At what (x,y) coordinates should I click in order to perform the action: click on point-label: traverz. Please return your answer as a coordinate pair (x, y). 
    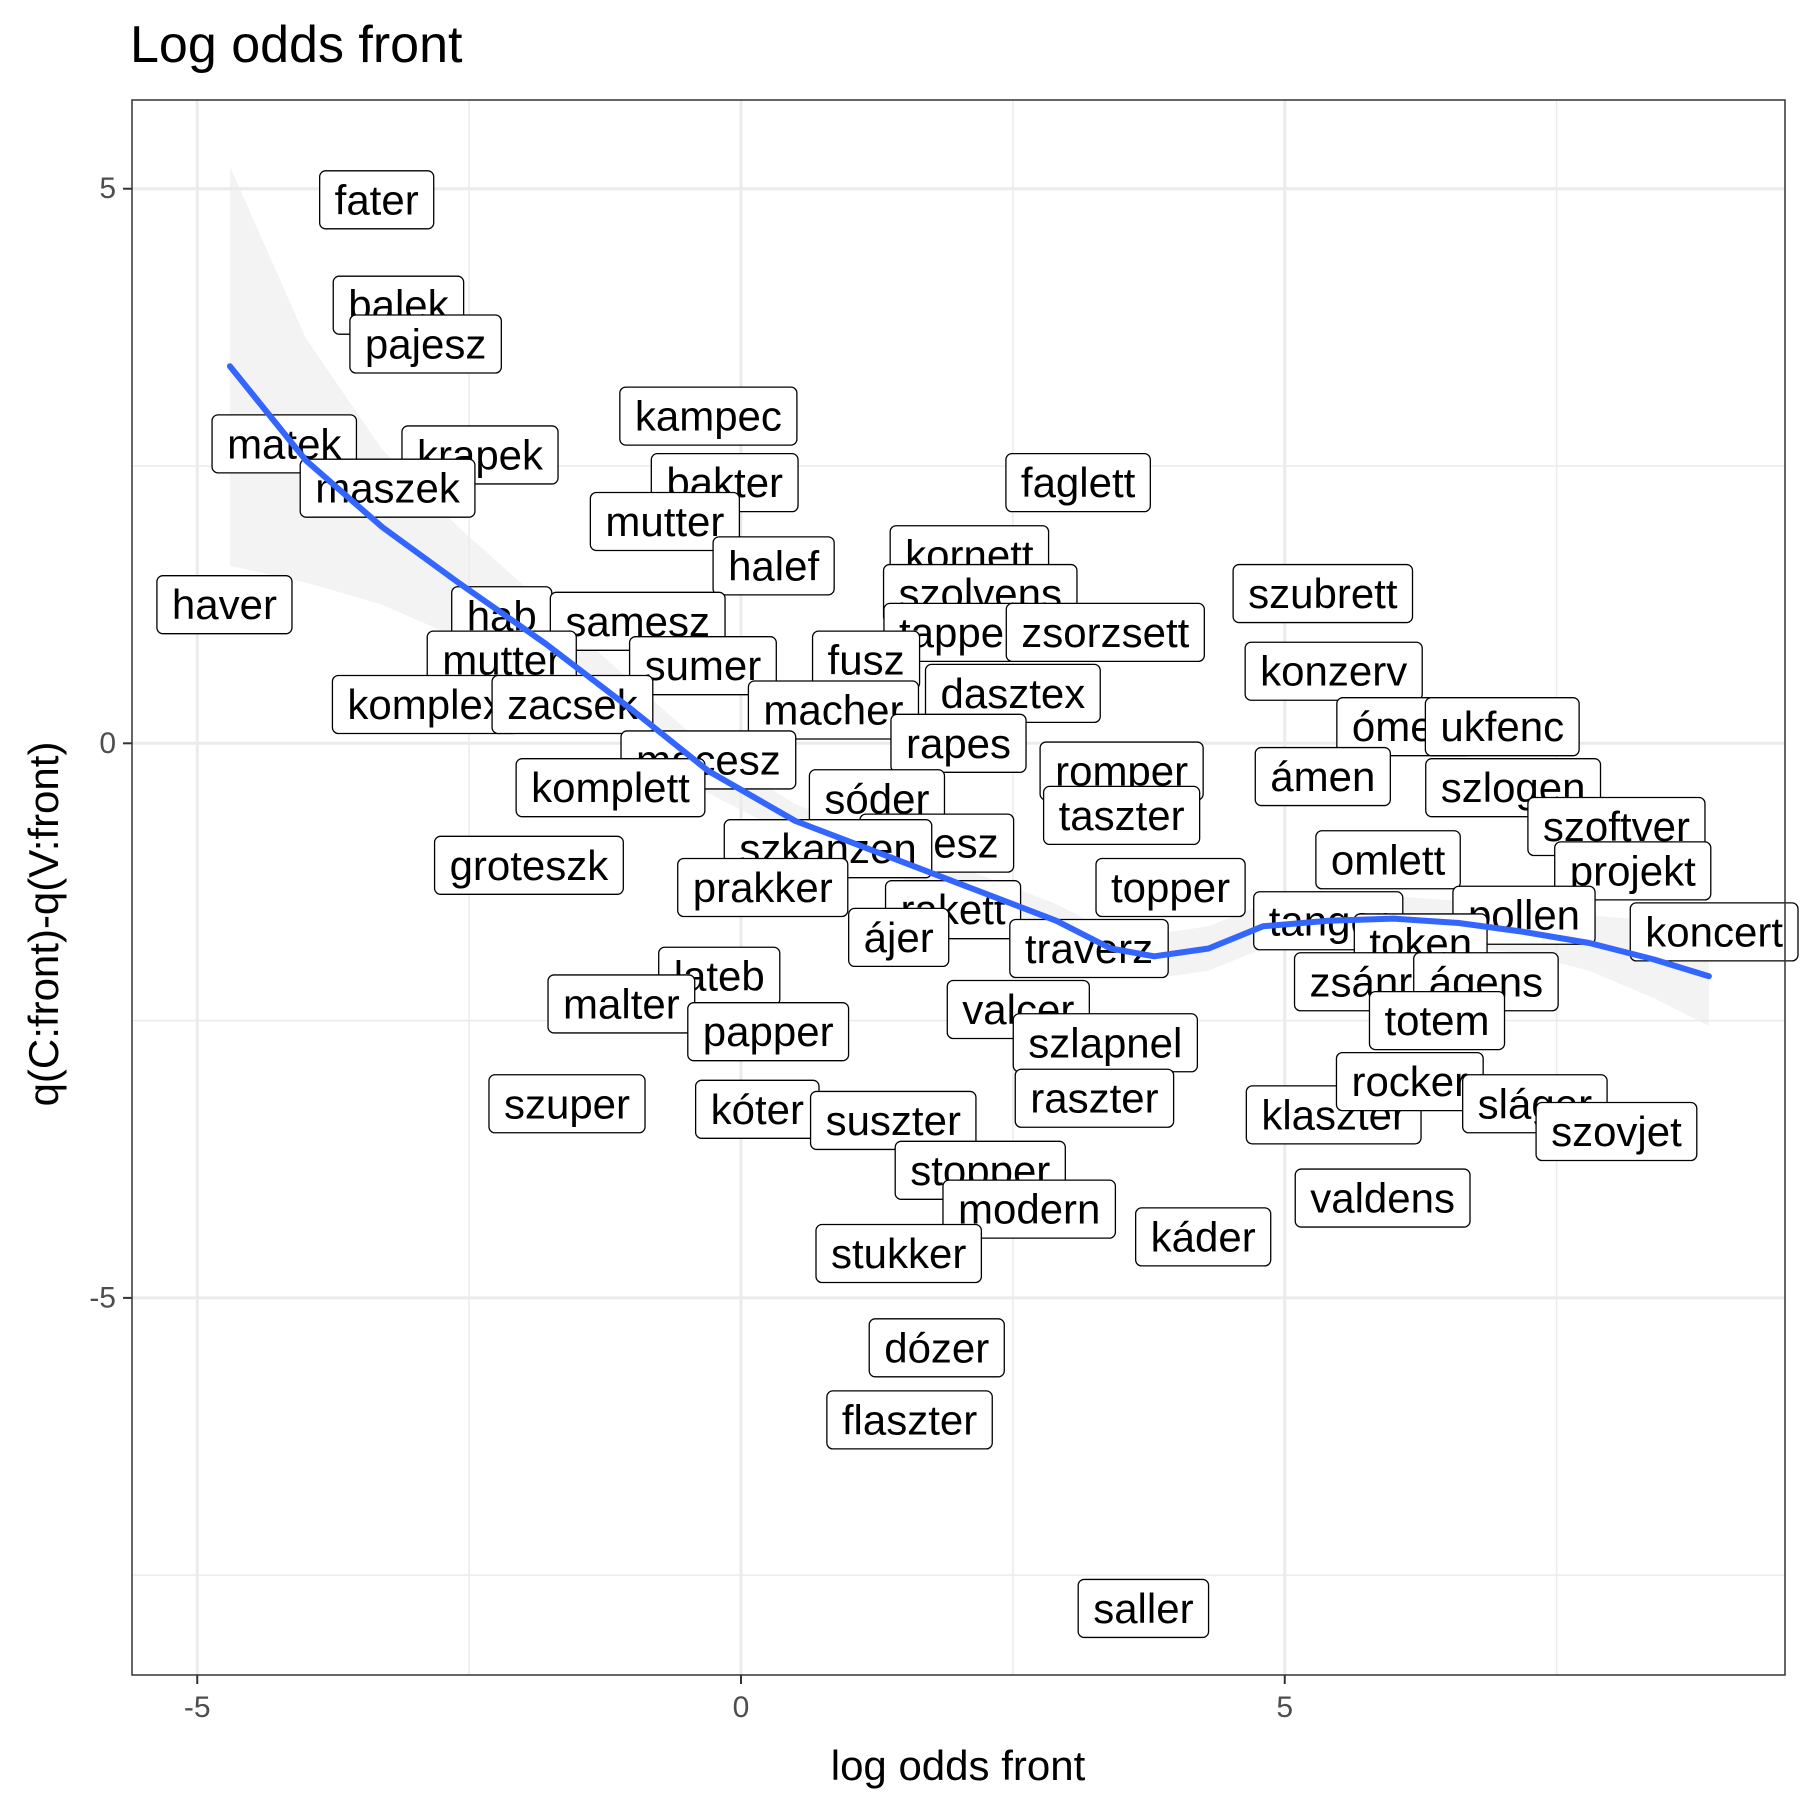
    Looking at the image, I should click on (1089, 948).